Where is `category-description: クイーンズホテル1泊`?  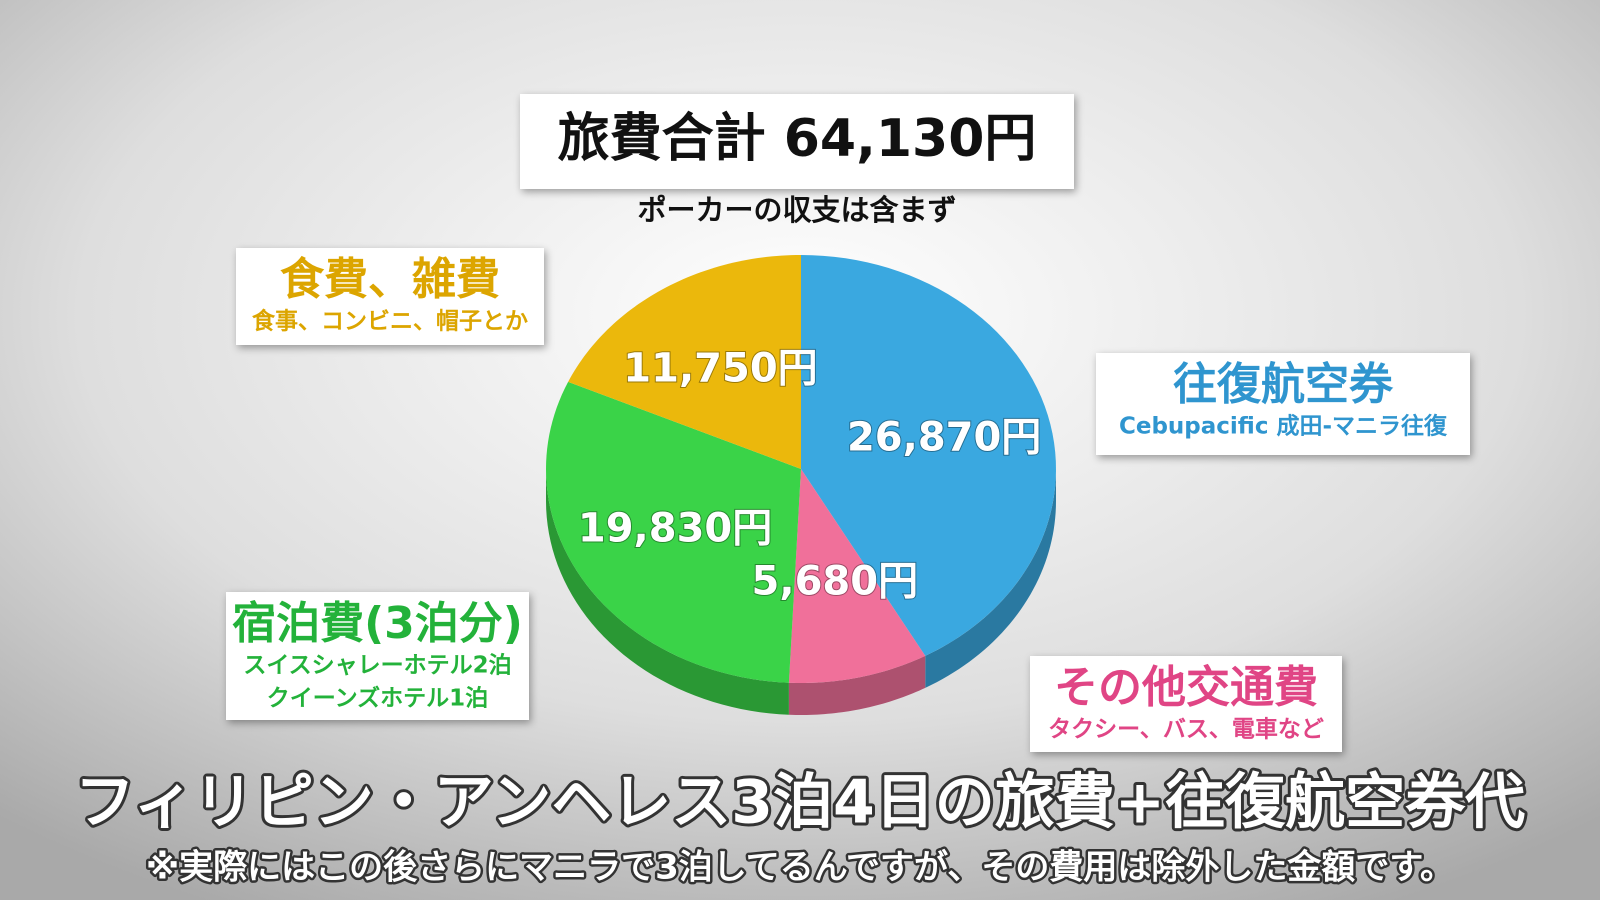 category-description: クイーンズホテル1泊 is located at coordinates (377, 698).